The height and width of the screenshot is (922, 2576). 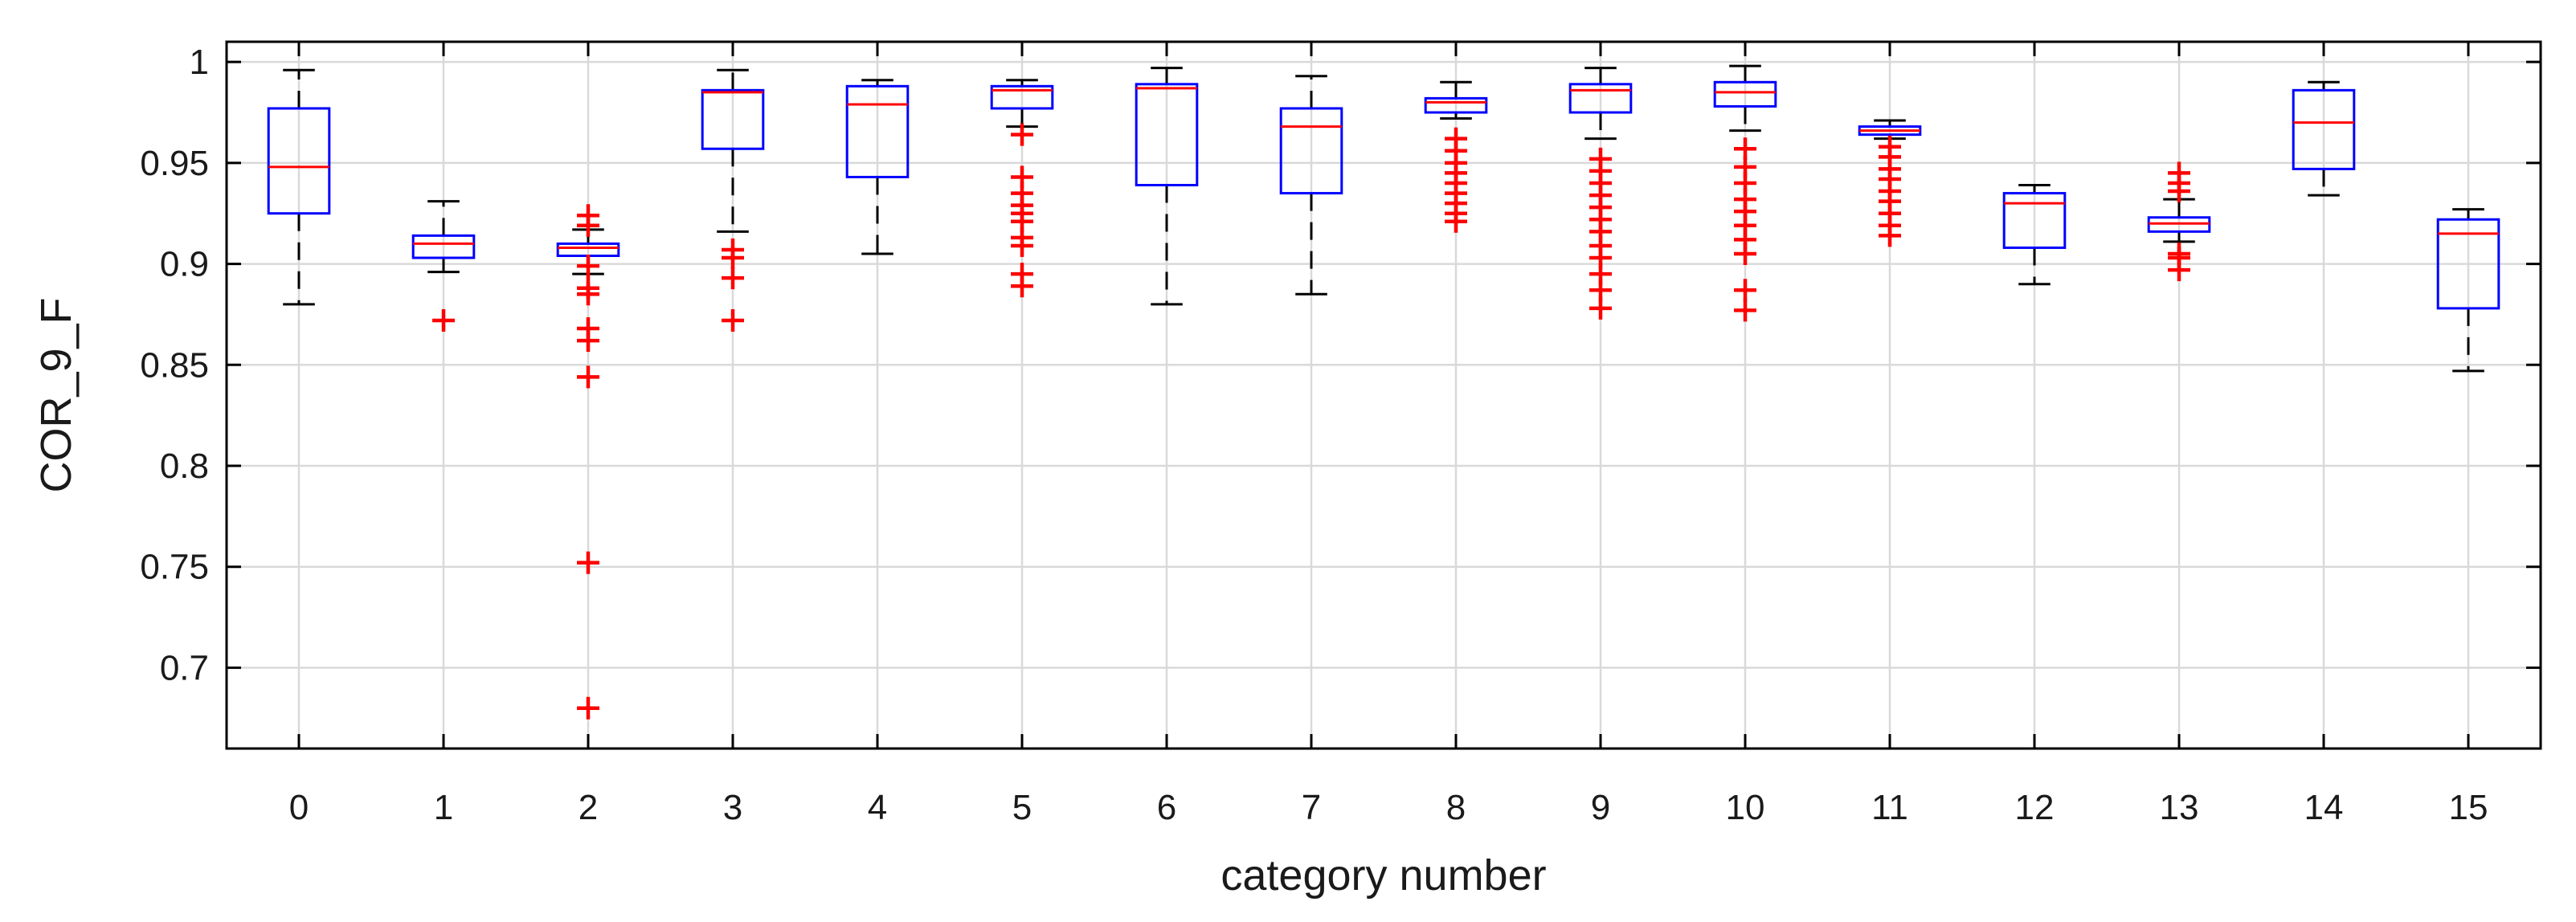 What do you see at coordinates (1311, 807) in the screenshot?
I see `x-tick-label: 7` at bounding box center [1311, 807].